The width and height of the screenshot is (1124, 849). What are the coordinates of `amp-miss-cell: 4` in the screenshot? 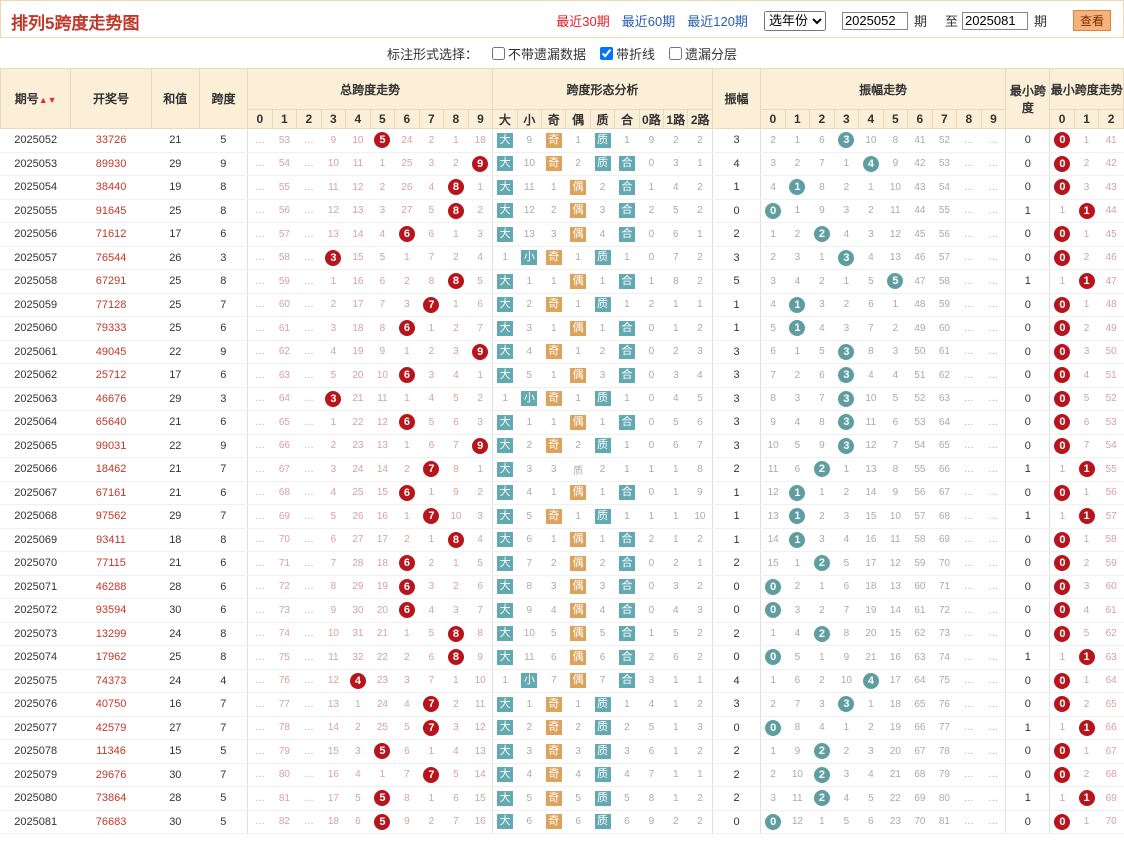 It's located at (773, 187).